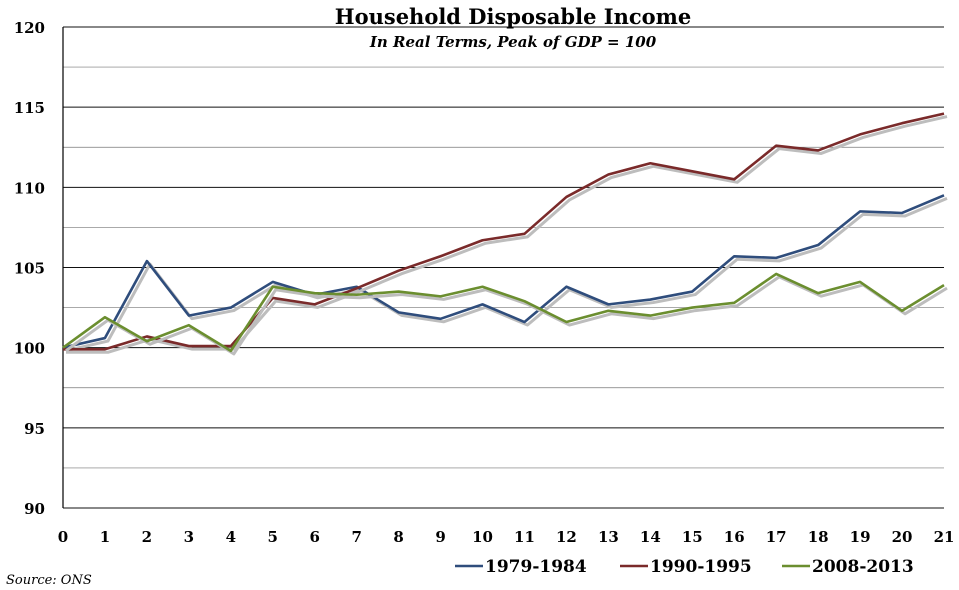 The image size is (959, 590). What do you see at coordinates (29, 108) in the screenshot?
I see `y-tick-label: 115` at bounding box center [29, 108].